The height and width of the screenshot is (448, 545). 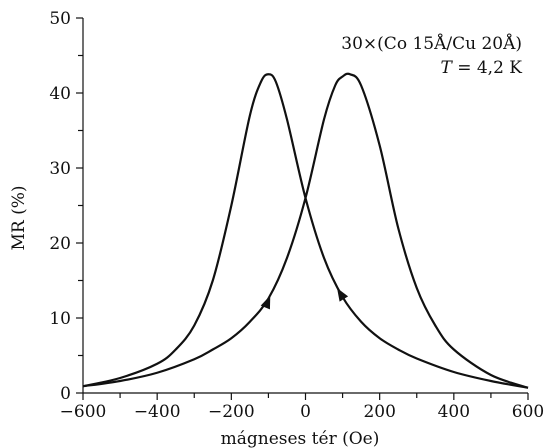 I want to click on y-tick-label: 40, so click(x=60, y=94).